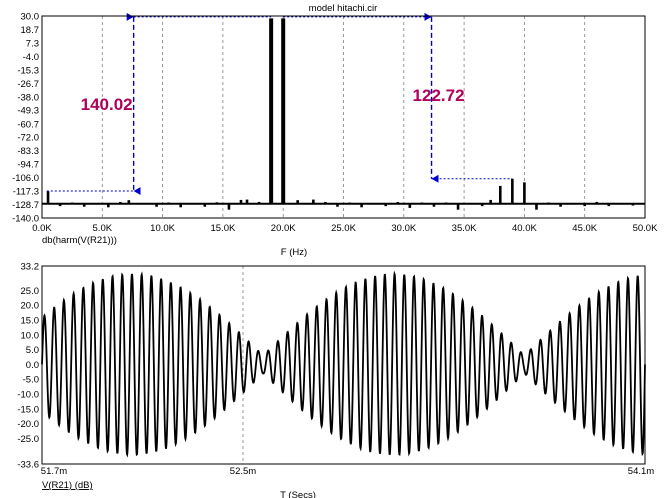 This screenshot has width=664, height=498. What do you see at coordinates (31, 57) in the screenshot?
I see `top-y-tick-label: -4.0` at bounding box center [31, 57].